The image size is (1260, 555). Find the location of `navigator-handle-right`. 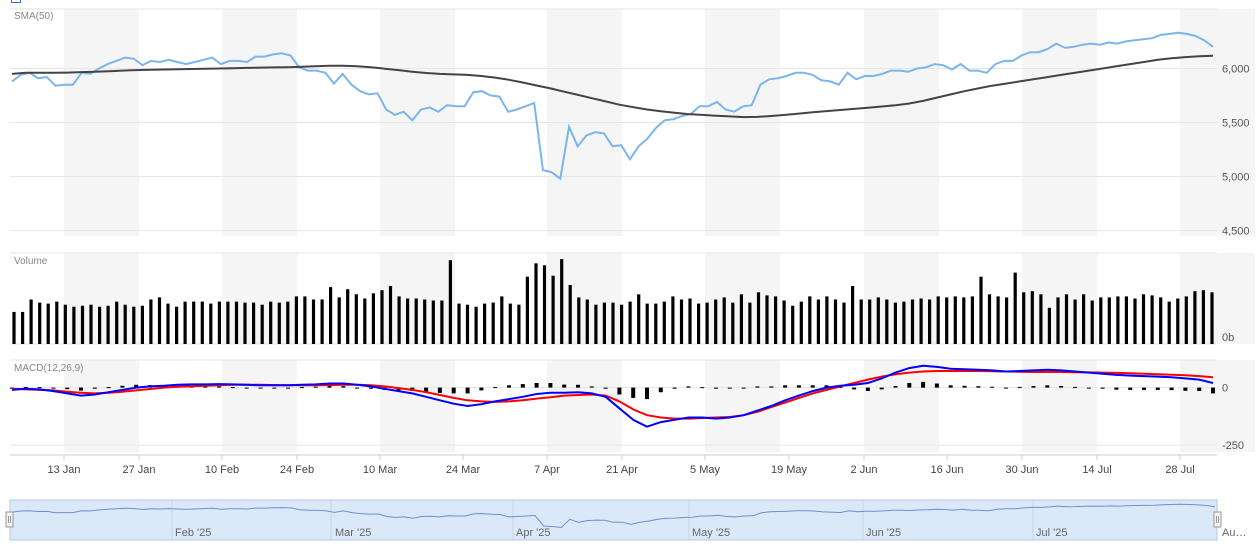

navigator-handle-right is located at coordinates (1217, 519).